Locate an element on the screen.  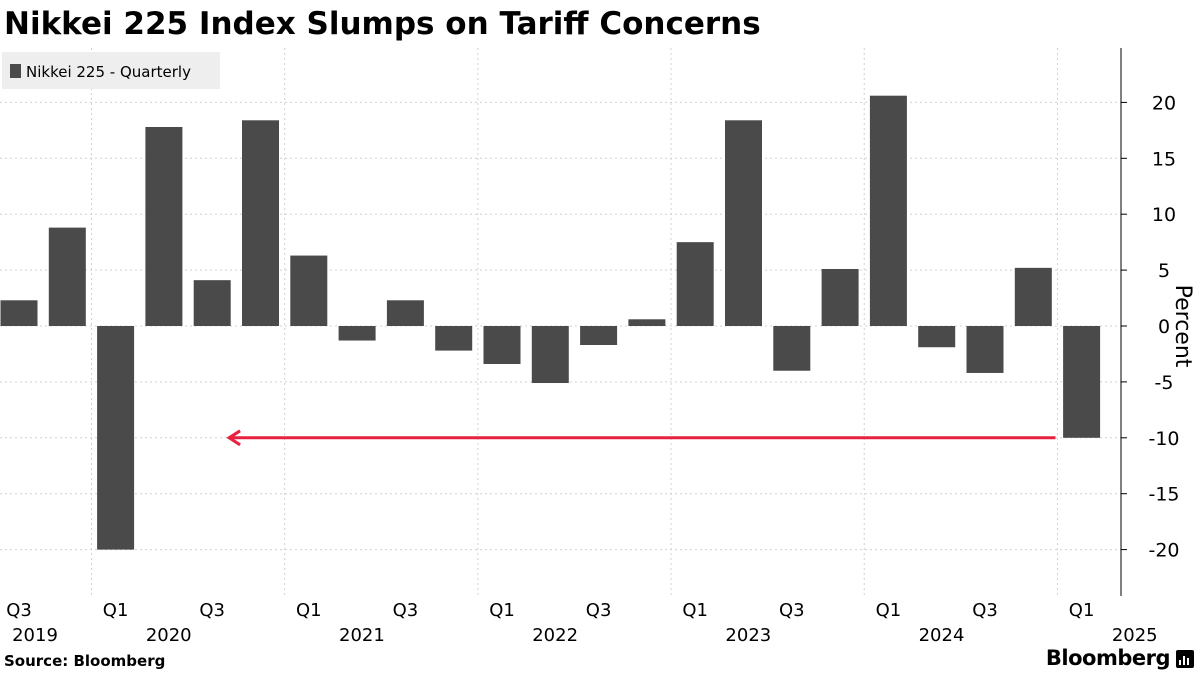
y-tick-label: -5 is located at coordinates (1164, 383).